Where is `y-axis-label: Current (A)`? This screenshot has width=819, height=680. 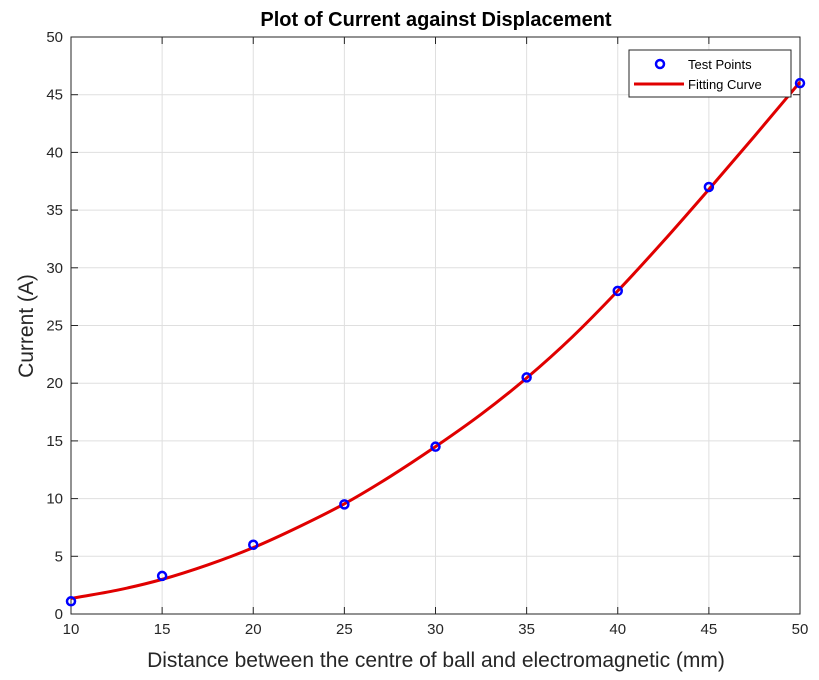
y-axis-label: Current (A) is located at coordinates (26, 326).